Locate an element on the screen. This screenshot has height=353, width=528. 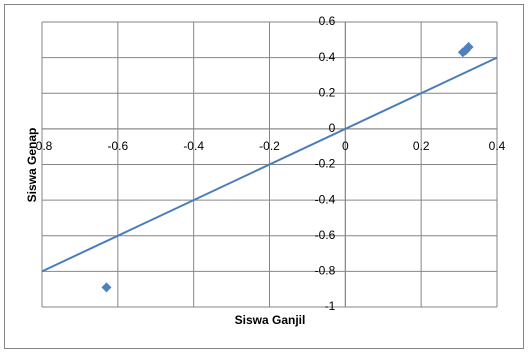
y-tick-label: -1 is located at coordinates (330, 306).